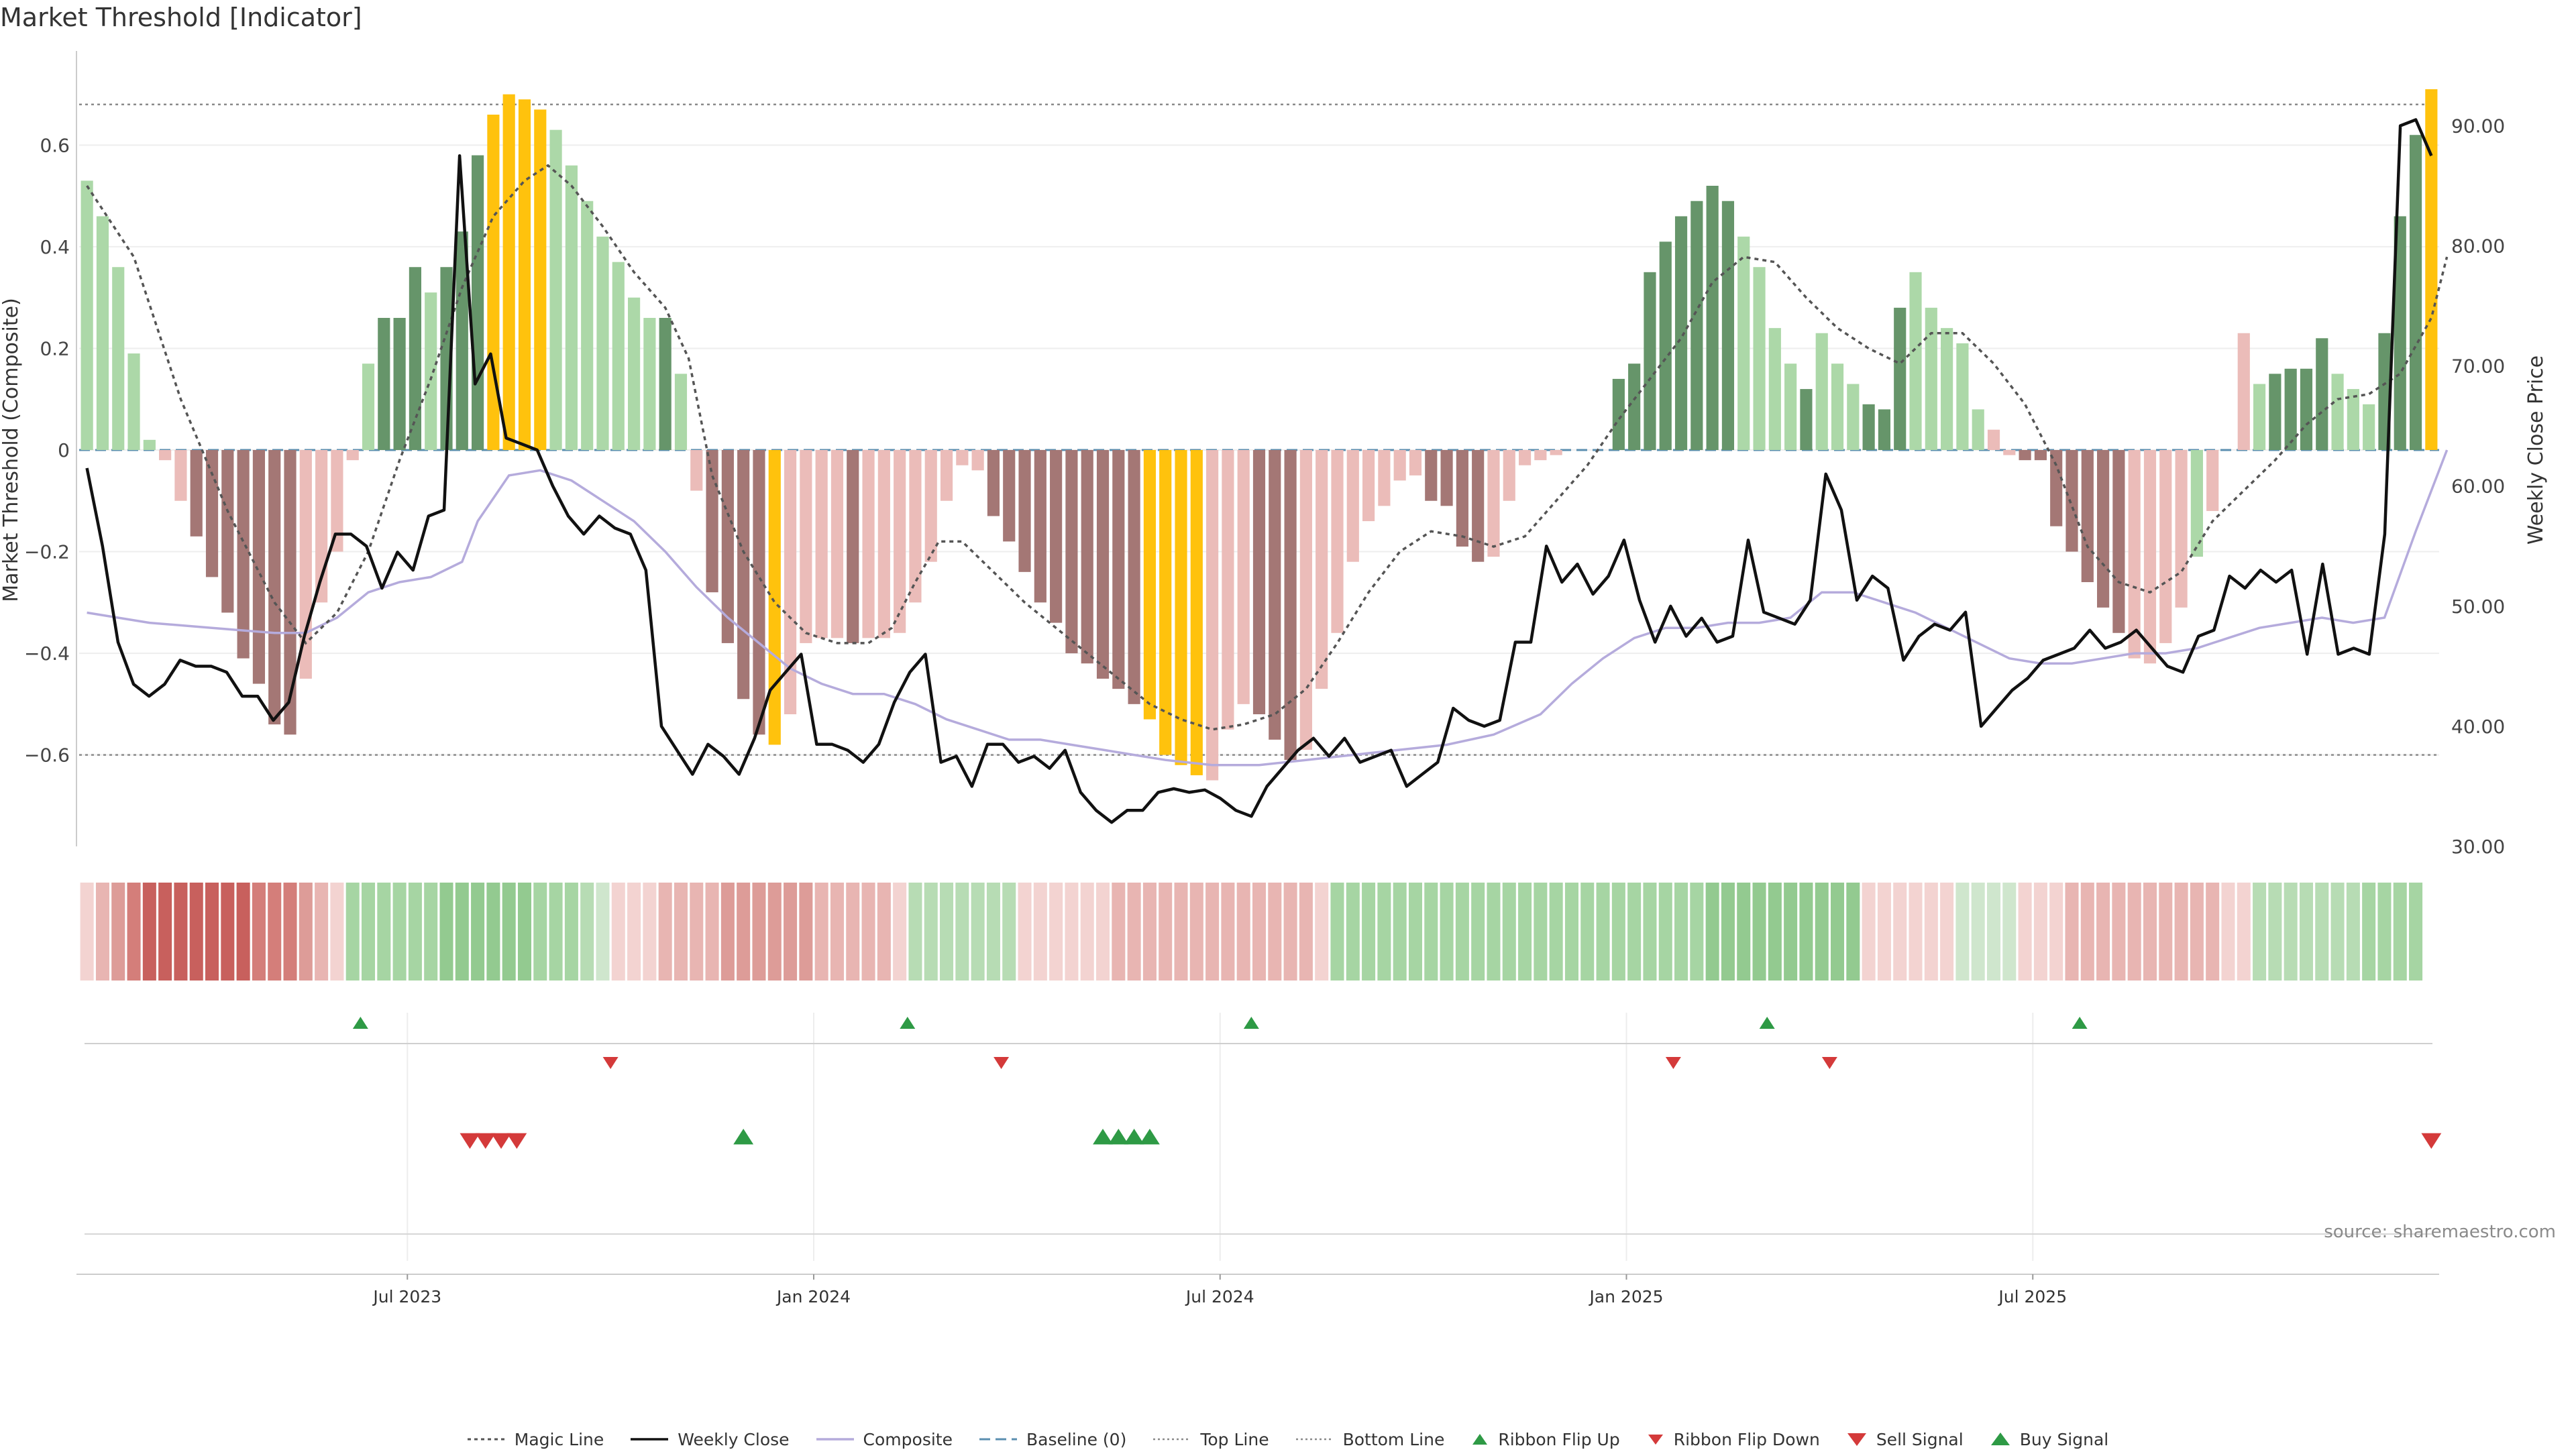 This screenshot has width=2576, height=1454. I want to click on legend-item-baseline: Baseline (0), so click(1052, 1439).